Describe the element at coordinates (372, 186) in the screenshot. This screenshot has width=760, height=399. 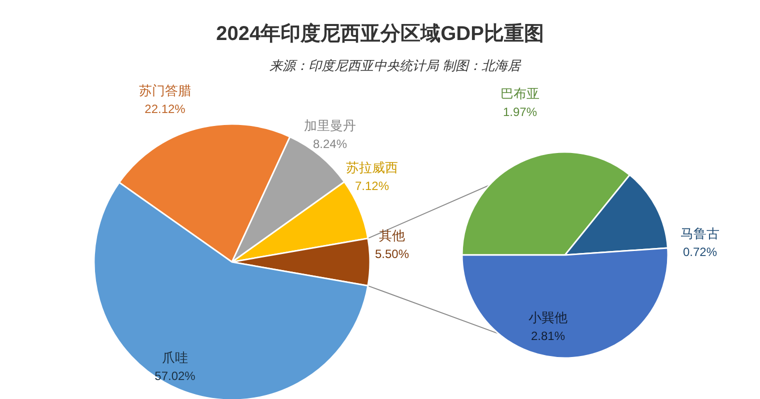
I see `data-label: 7.12%` at that location.